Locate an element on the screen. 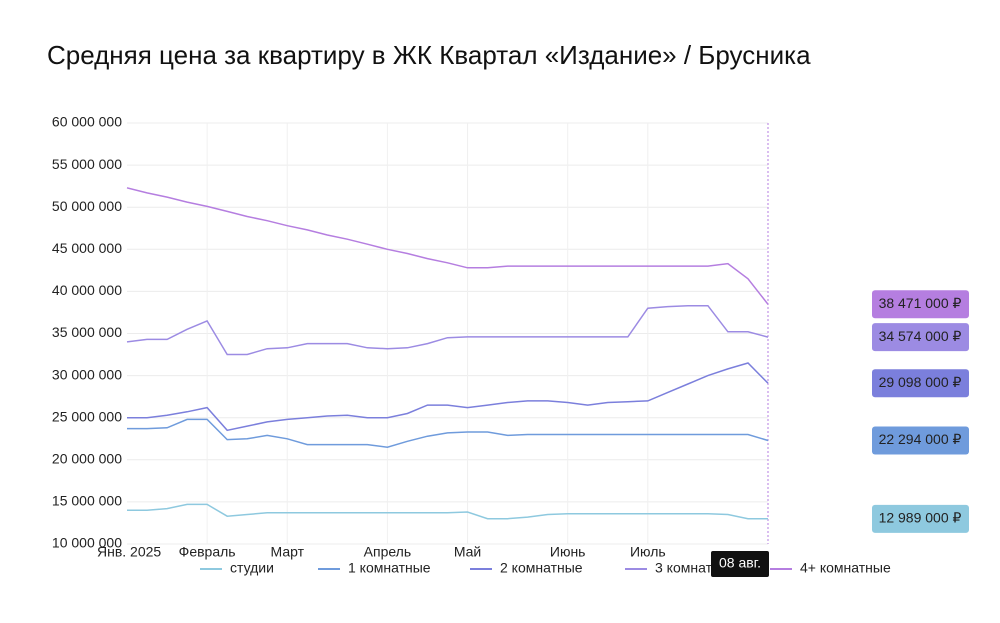 The height and width of the screenshot is (623, 1000). value-label: 29 098 000 ₽ is located at coordinates (920, 382).